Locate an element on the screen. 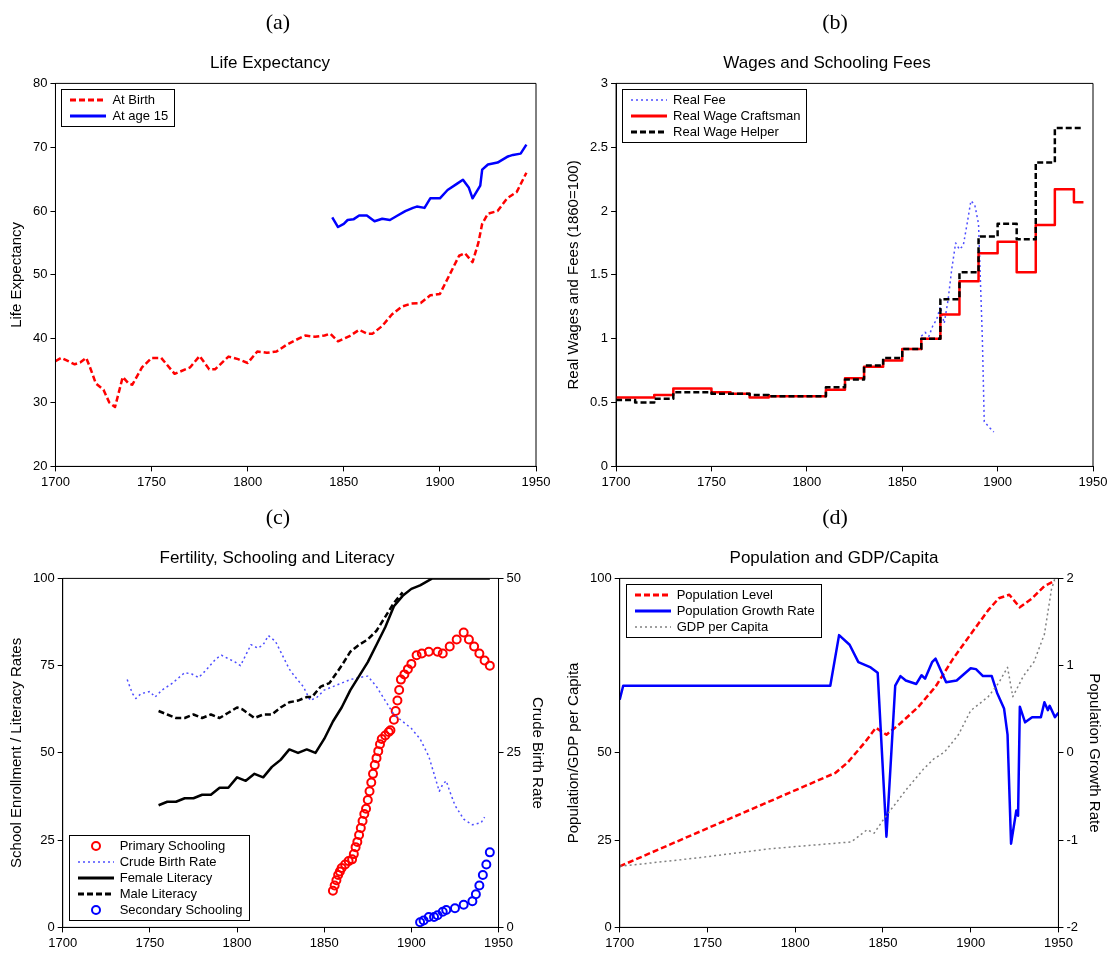 This screenshot has width=1113, height=956. chart-title: Fertility, Schooling and Literacy is located at coordinates (277, 557).